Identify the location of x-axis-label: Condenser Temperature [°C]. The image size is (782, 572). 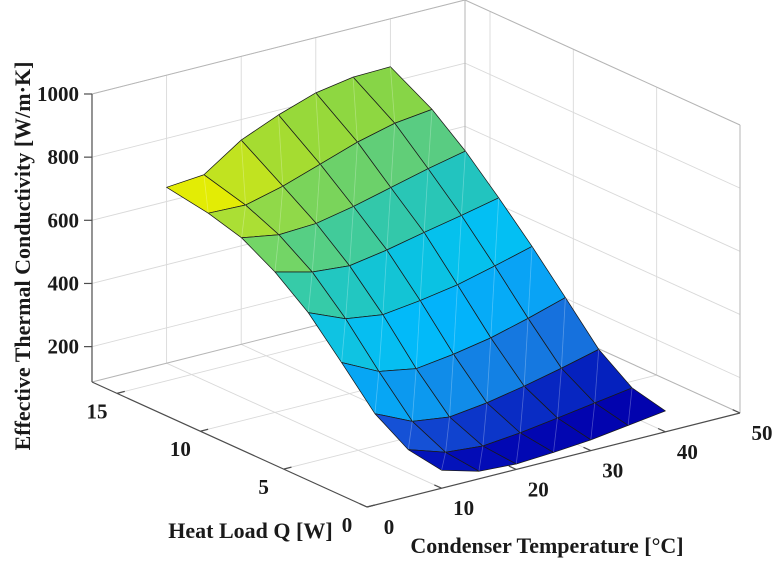
(547, 545).